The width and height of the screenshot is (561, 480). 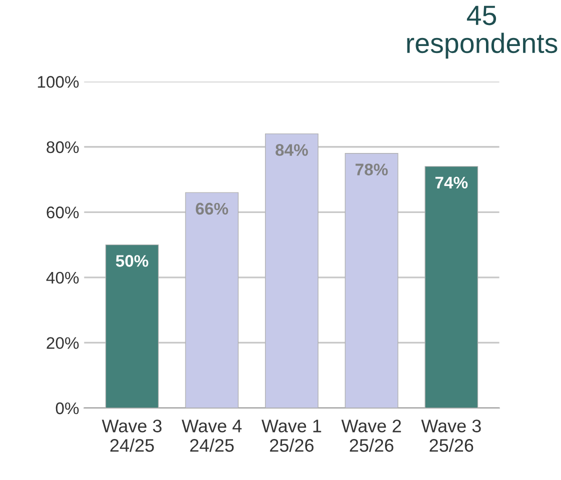 What do you see at coordinates (212, 436) in the screenshot?
I see `x-tick-label: Wave 4 24/25` at bounding box center [212, 436].